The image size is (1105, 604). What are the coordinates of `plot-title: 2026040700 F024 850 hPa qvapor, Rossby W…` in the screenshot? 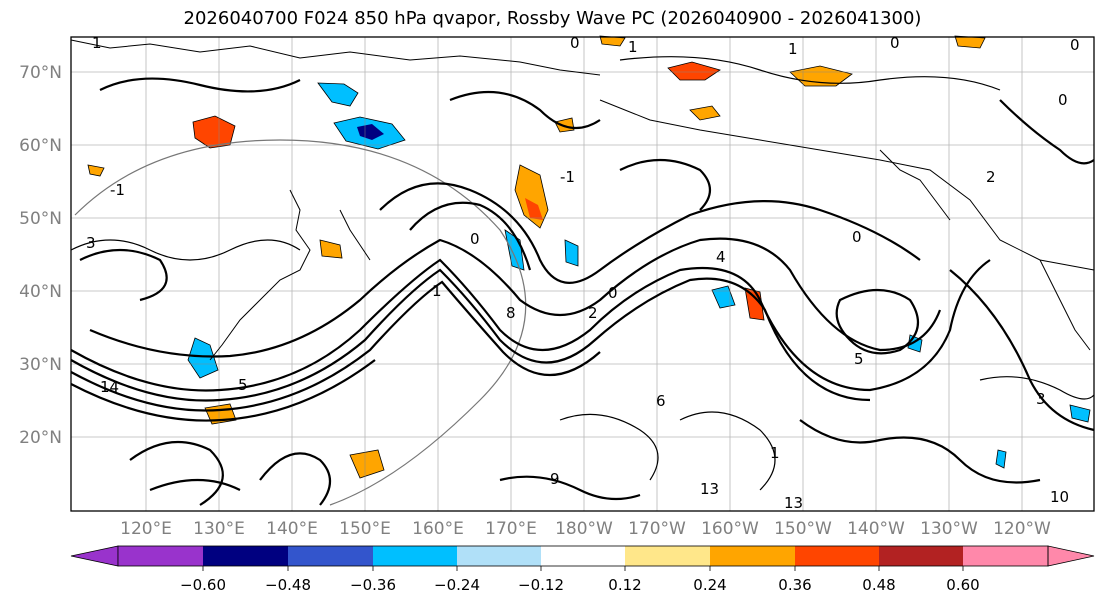 It's located at (552, 18).